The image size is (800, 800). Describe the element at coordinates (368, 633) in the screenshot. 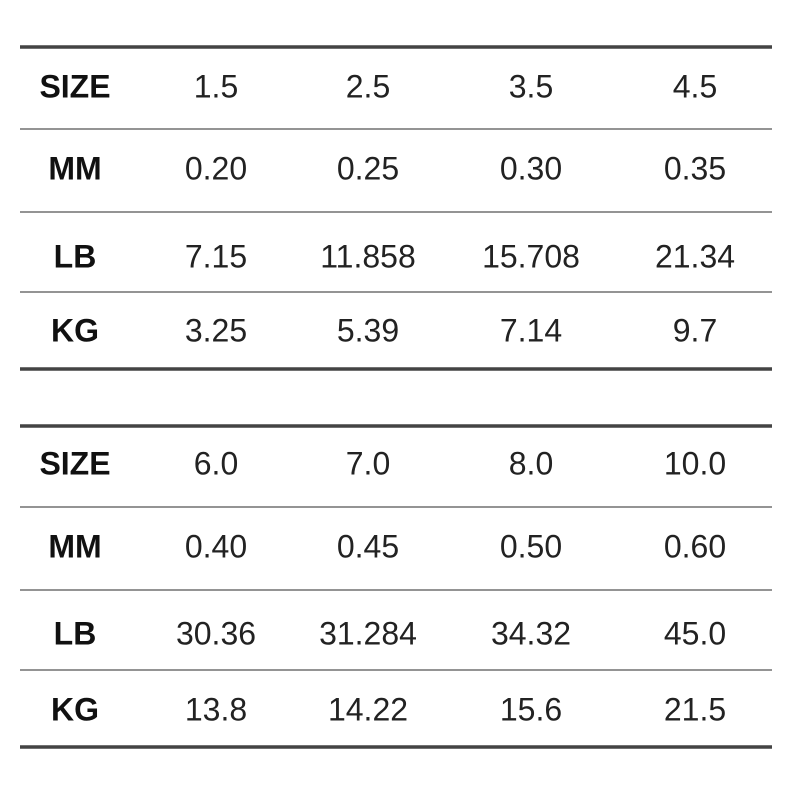

I see `cell: 31.284` at that location.